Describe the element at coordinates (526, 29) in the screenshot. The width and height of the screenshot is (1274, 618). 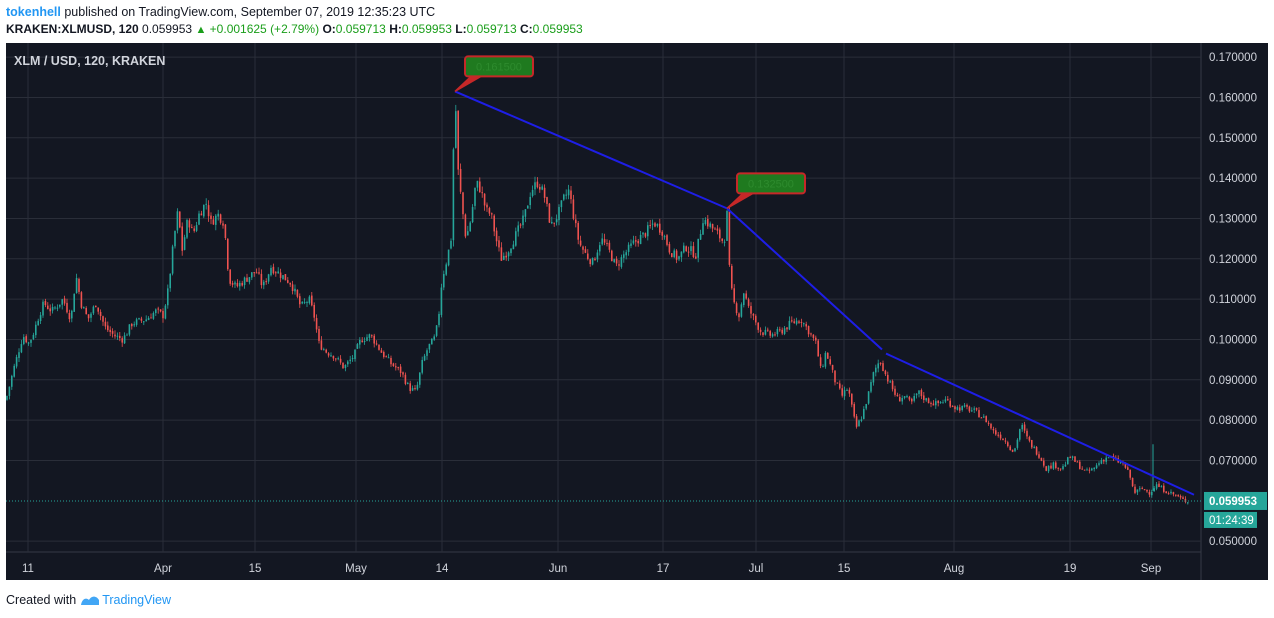
I see `close-label: C:` at that location.